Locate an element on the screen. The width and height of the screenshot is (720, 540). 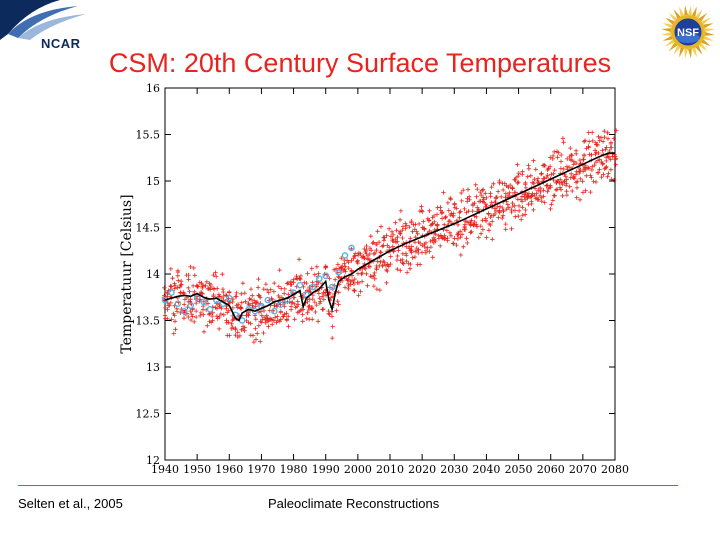
y-tick-label: 12 is located at coordinates (153, 460).